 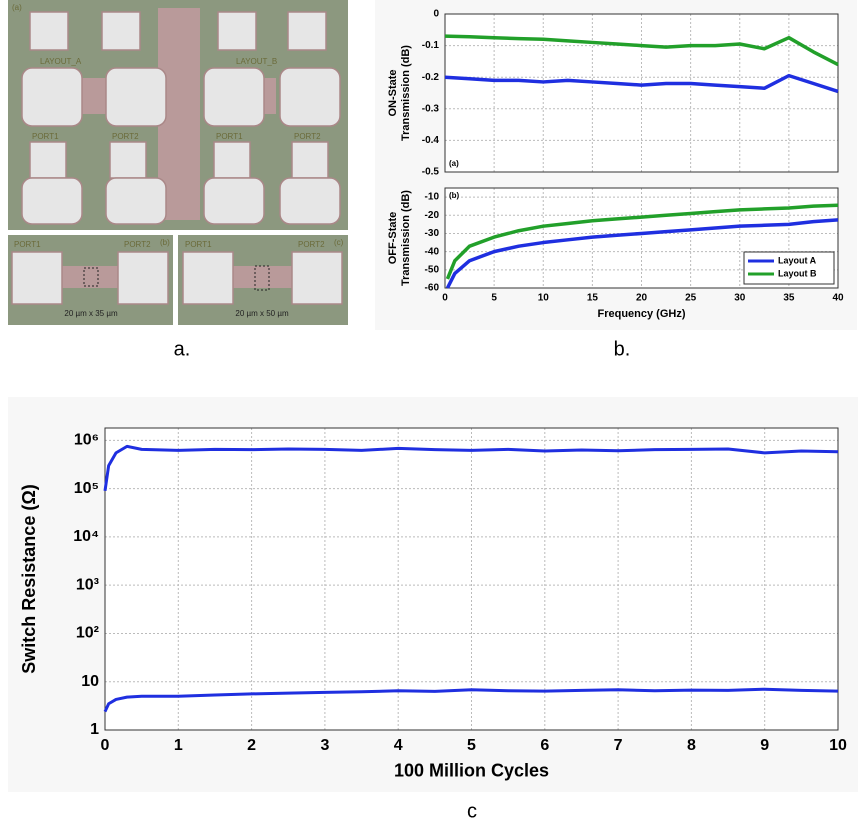 I want to click on x-axis-label: 100 Million Cycles, so click(x=471, y=770).